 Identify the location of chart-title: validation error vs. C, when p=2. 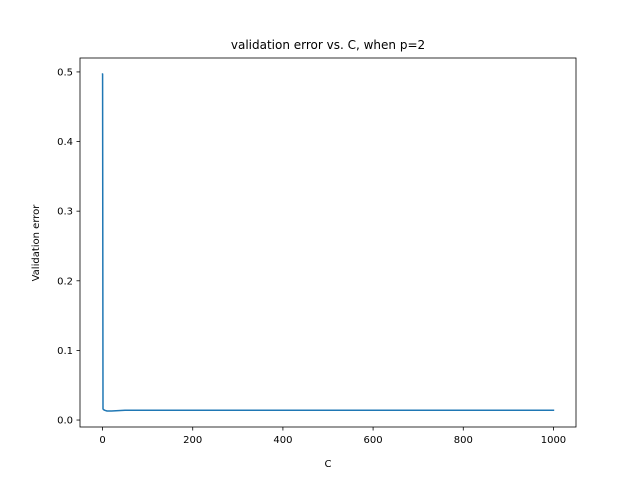
(328, 45).